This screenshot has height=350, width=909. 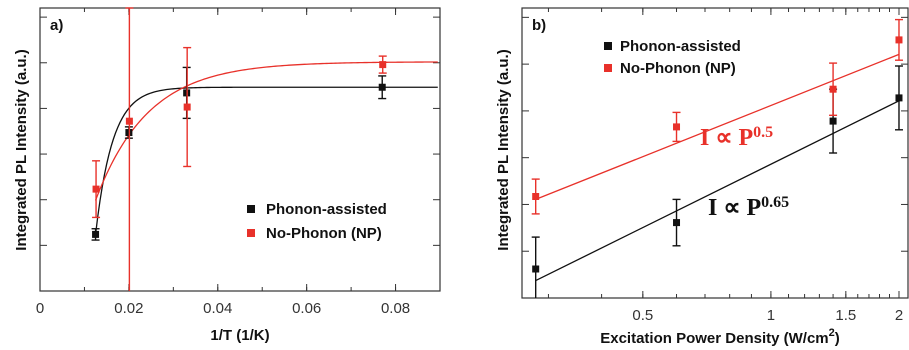 What do you see at coordinates (608, 68) in the screenshot?
I see `panel-b-legend-marker-np` at bounding box center [608, 68].